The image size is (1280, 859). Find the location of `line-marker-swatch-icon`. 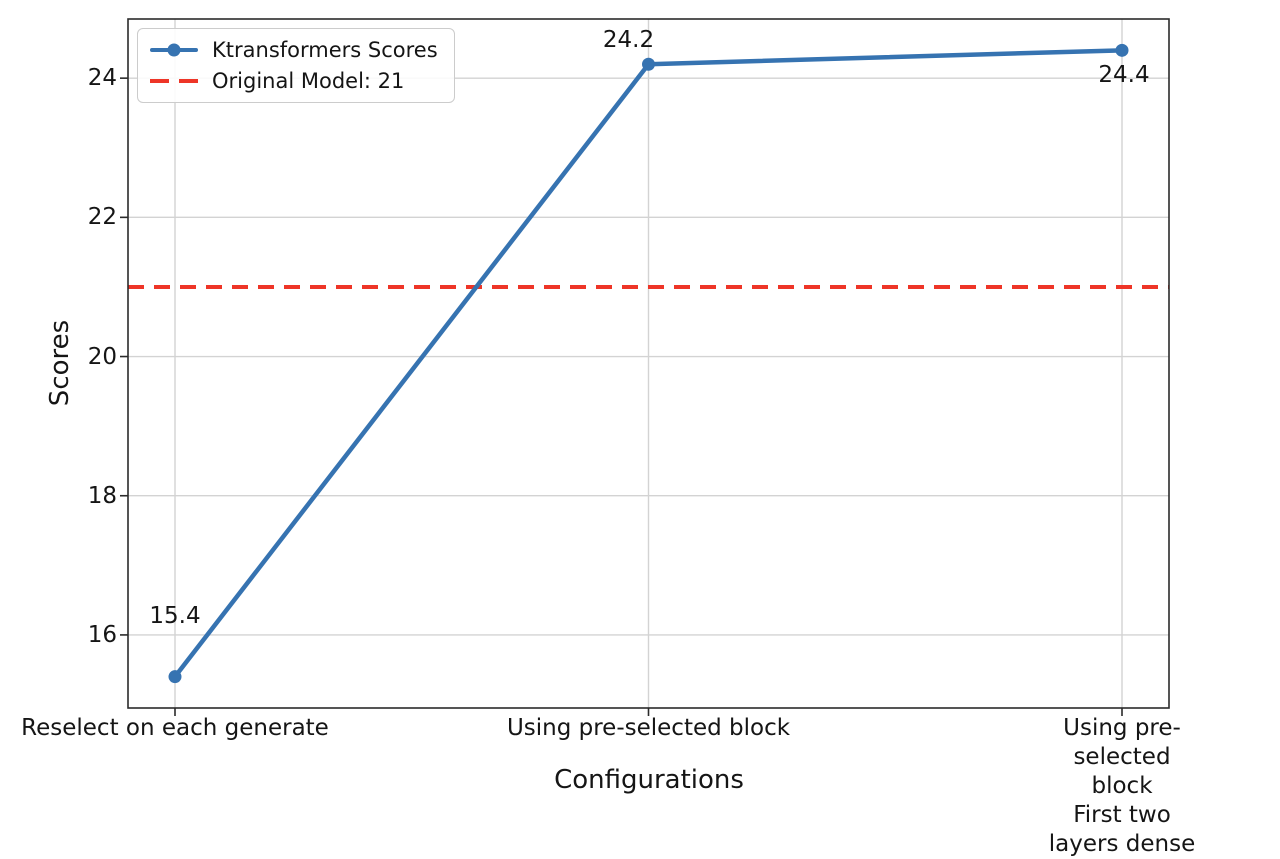

line-marker-swatch-icon is located at coordinates (174, 50).